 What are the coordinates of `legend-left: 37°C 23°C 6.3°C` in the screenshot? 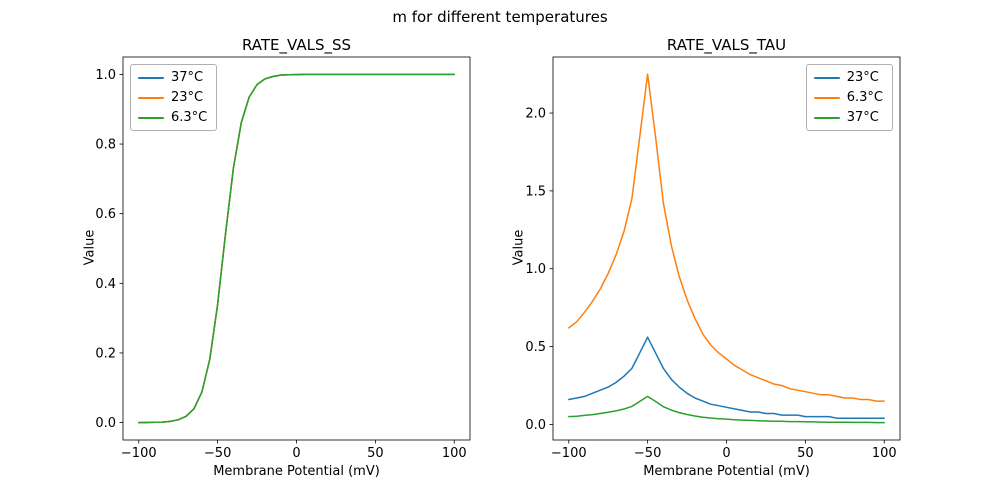 It's located at (174, 97).